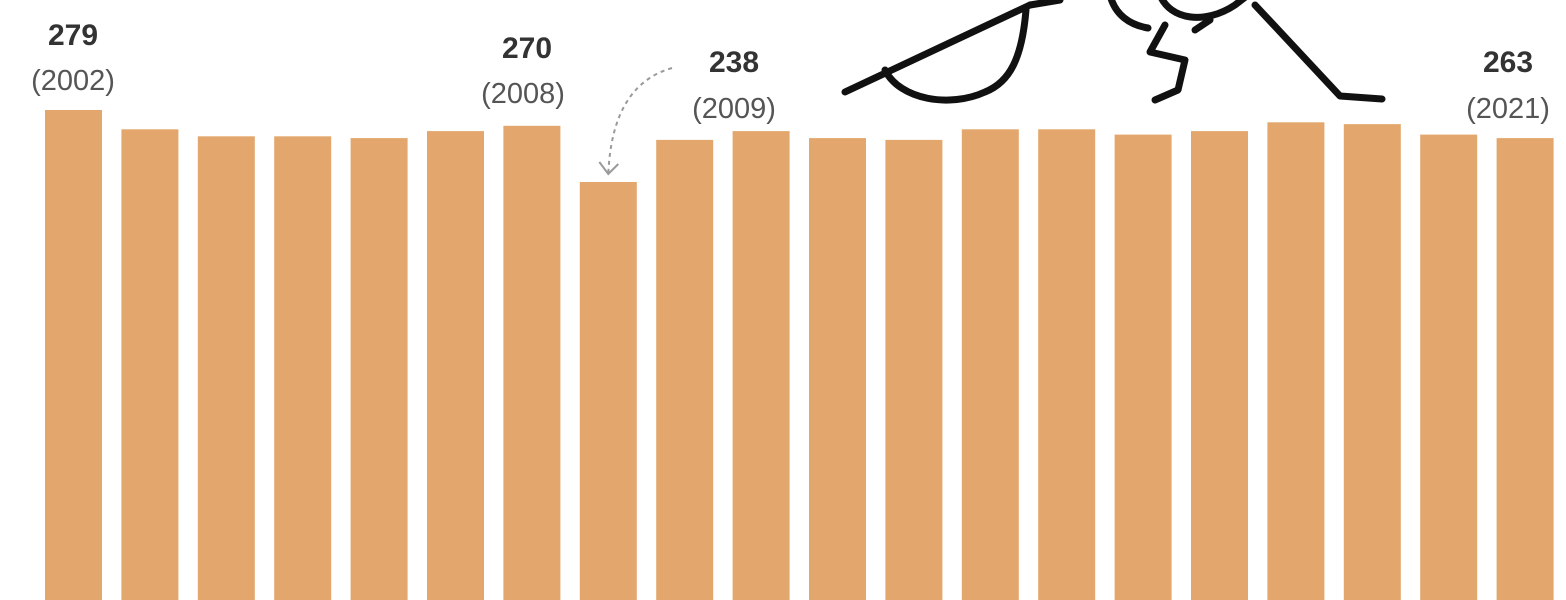 Image resolution: width=1566 pixels, height=600 pixels. What do you see at coordinates (1525, 369) in the screenshot?
I see `bar-2021` at bounding box center [1525, 369].